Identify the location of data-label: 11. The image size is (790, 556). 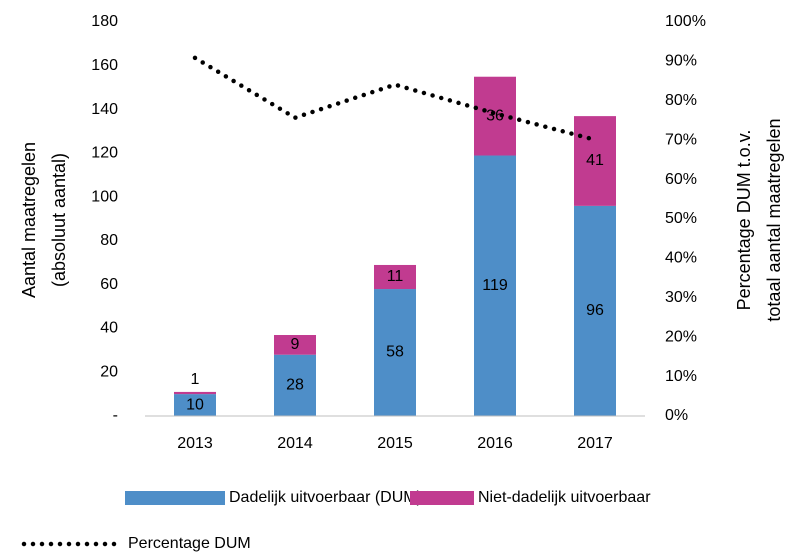
(395, 276).